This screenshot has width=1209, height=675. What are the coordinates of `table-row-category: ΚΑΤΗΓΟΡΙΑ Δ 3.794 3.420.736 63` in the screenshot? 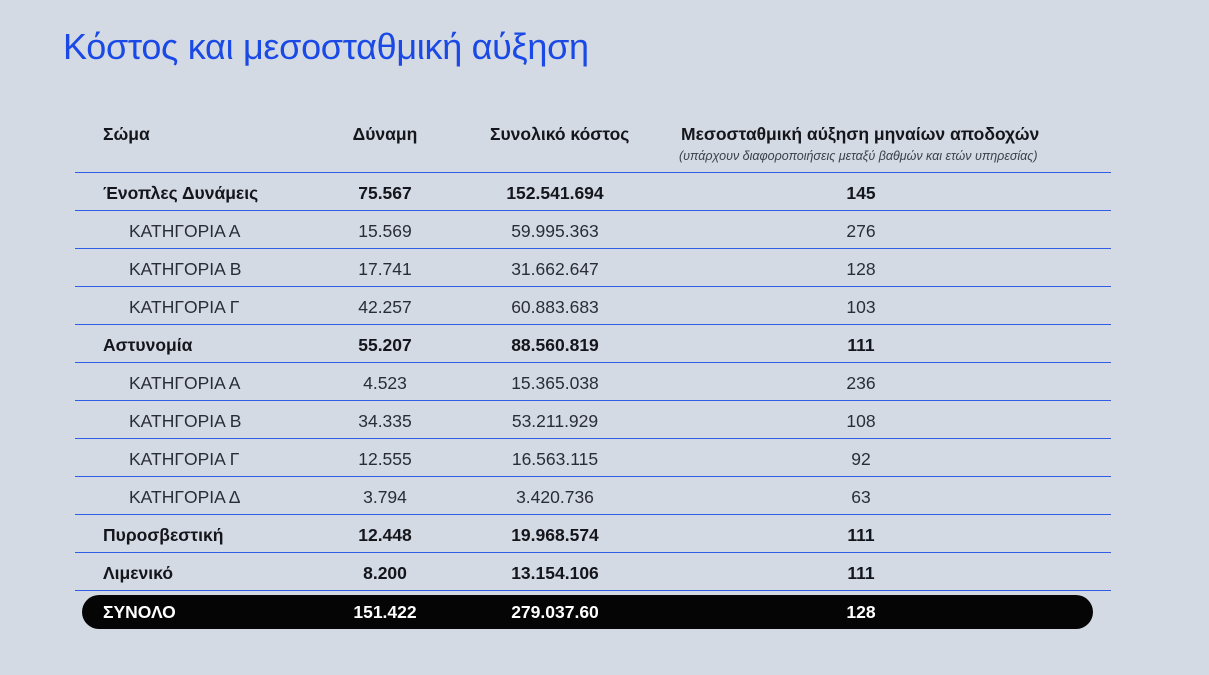 It's located at (604, 497).